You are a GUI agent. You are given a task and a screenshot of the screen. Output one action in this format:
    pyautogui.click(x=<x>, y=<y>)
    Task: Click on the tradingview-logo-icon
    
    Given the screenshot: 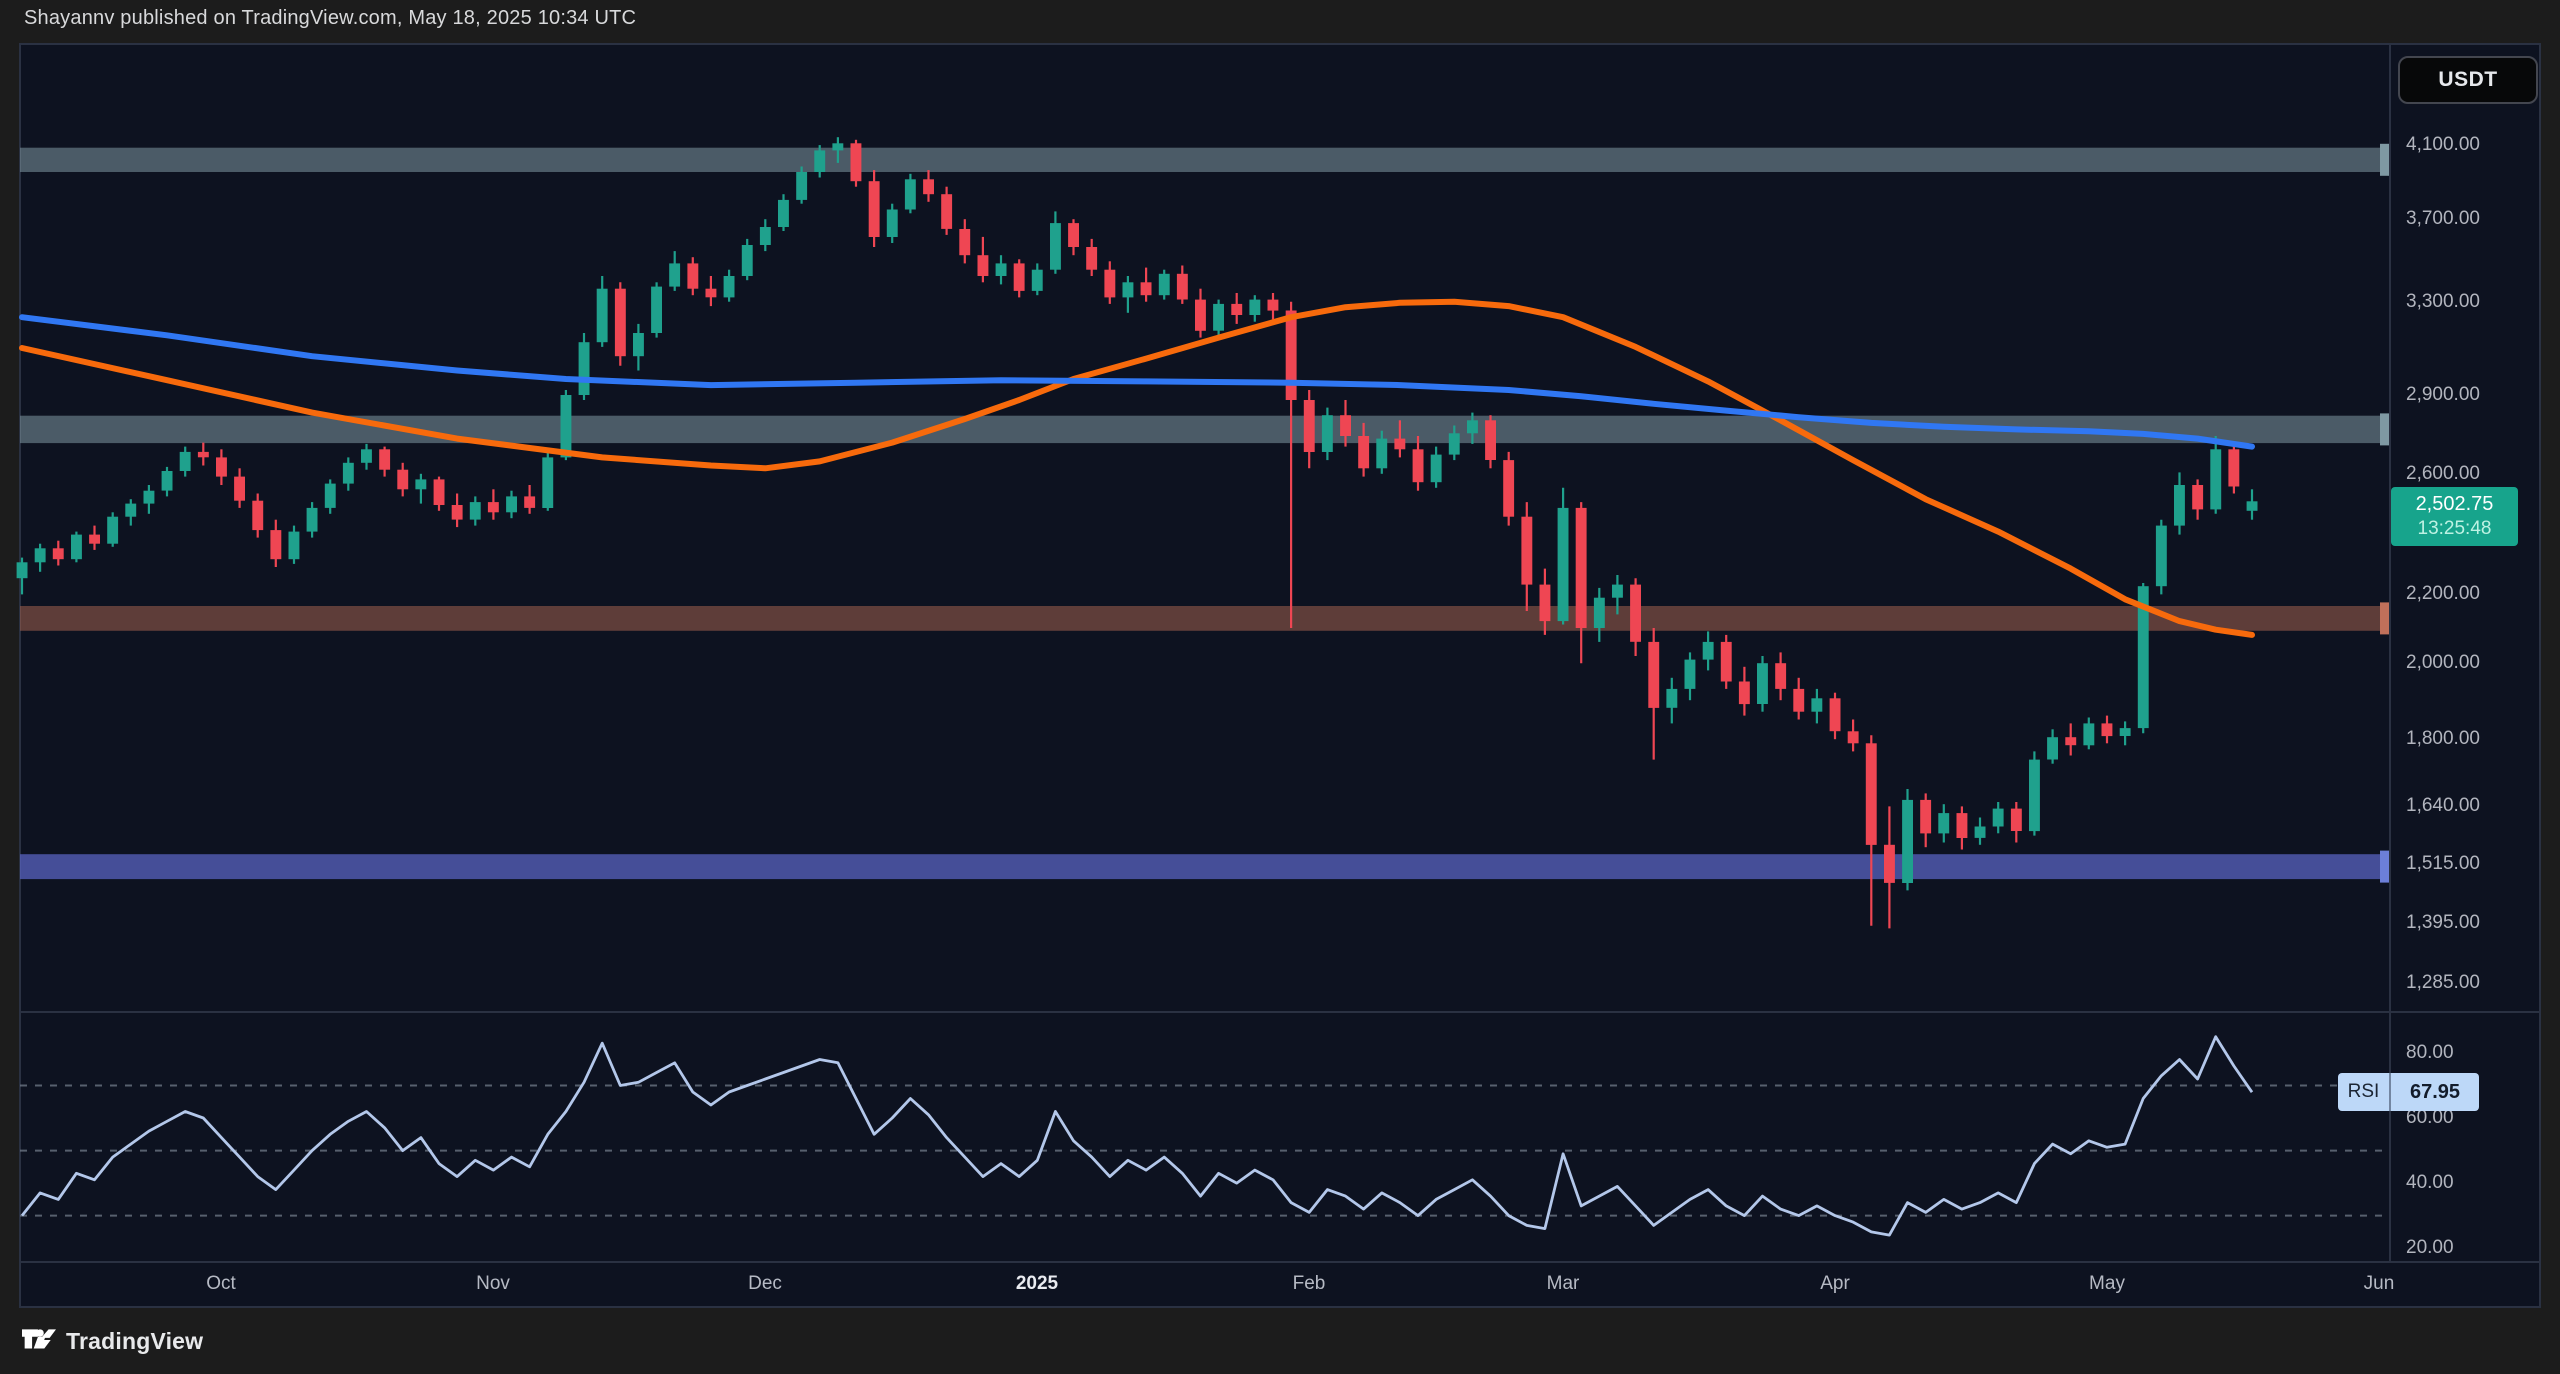 What is the action you would take?
    pyautogui.click(x=39, y=1339)
    